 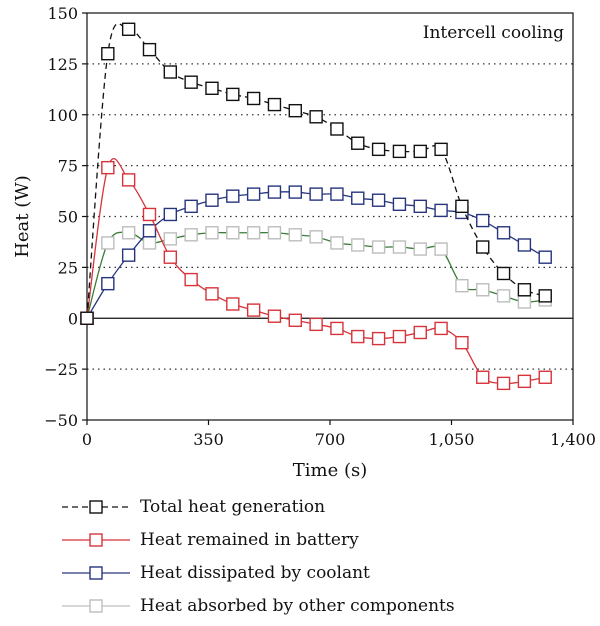 I want to click on legend-item-total-heat-generation: Total heat generation, so click(x=310, y=506).